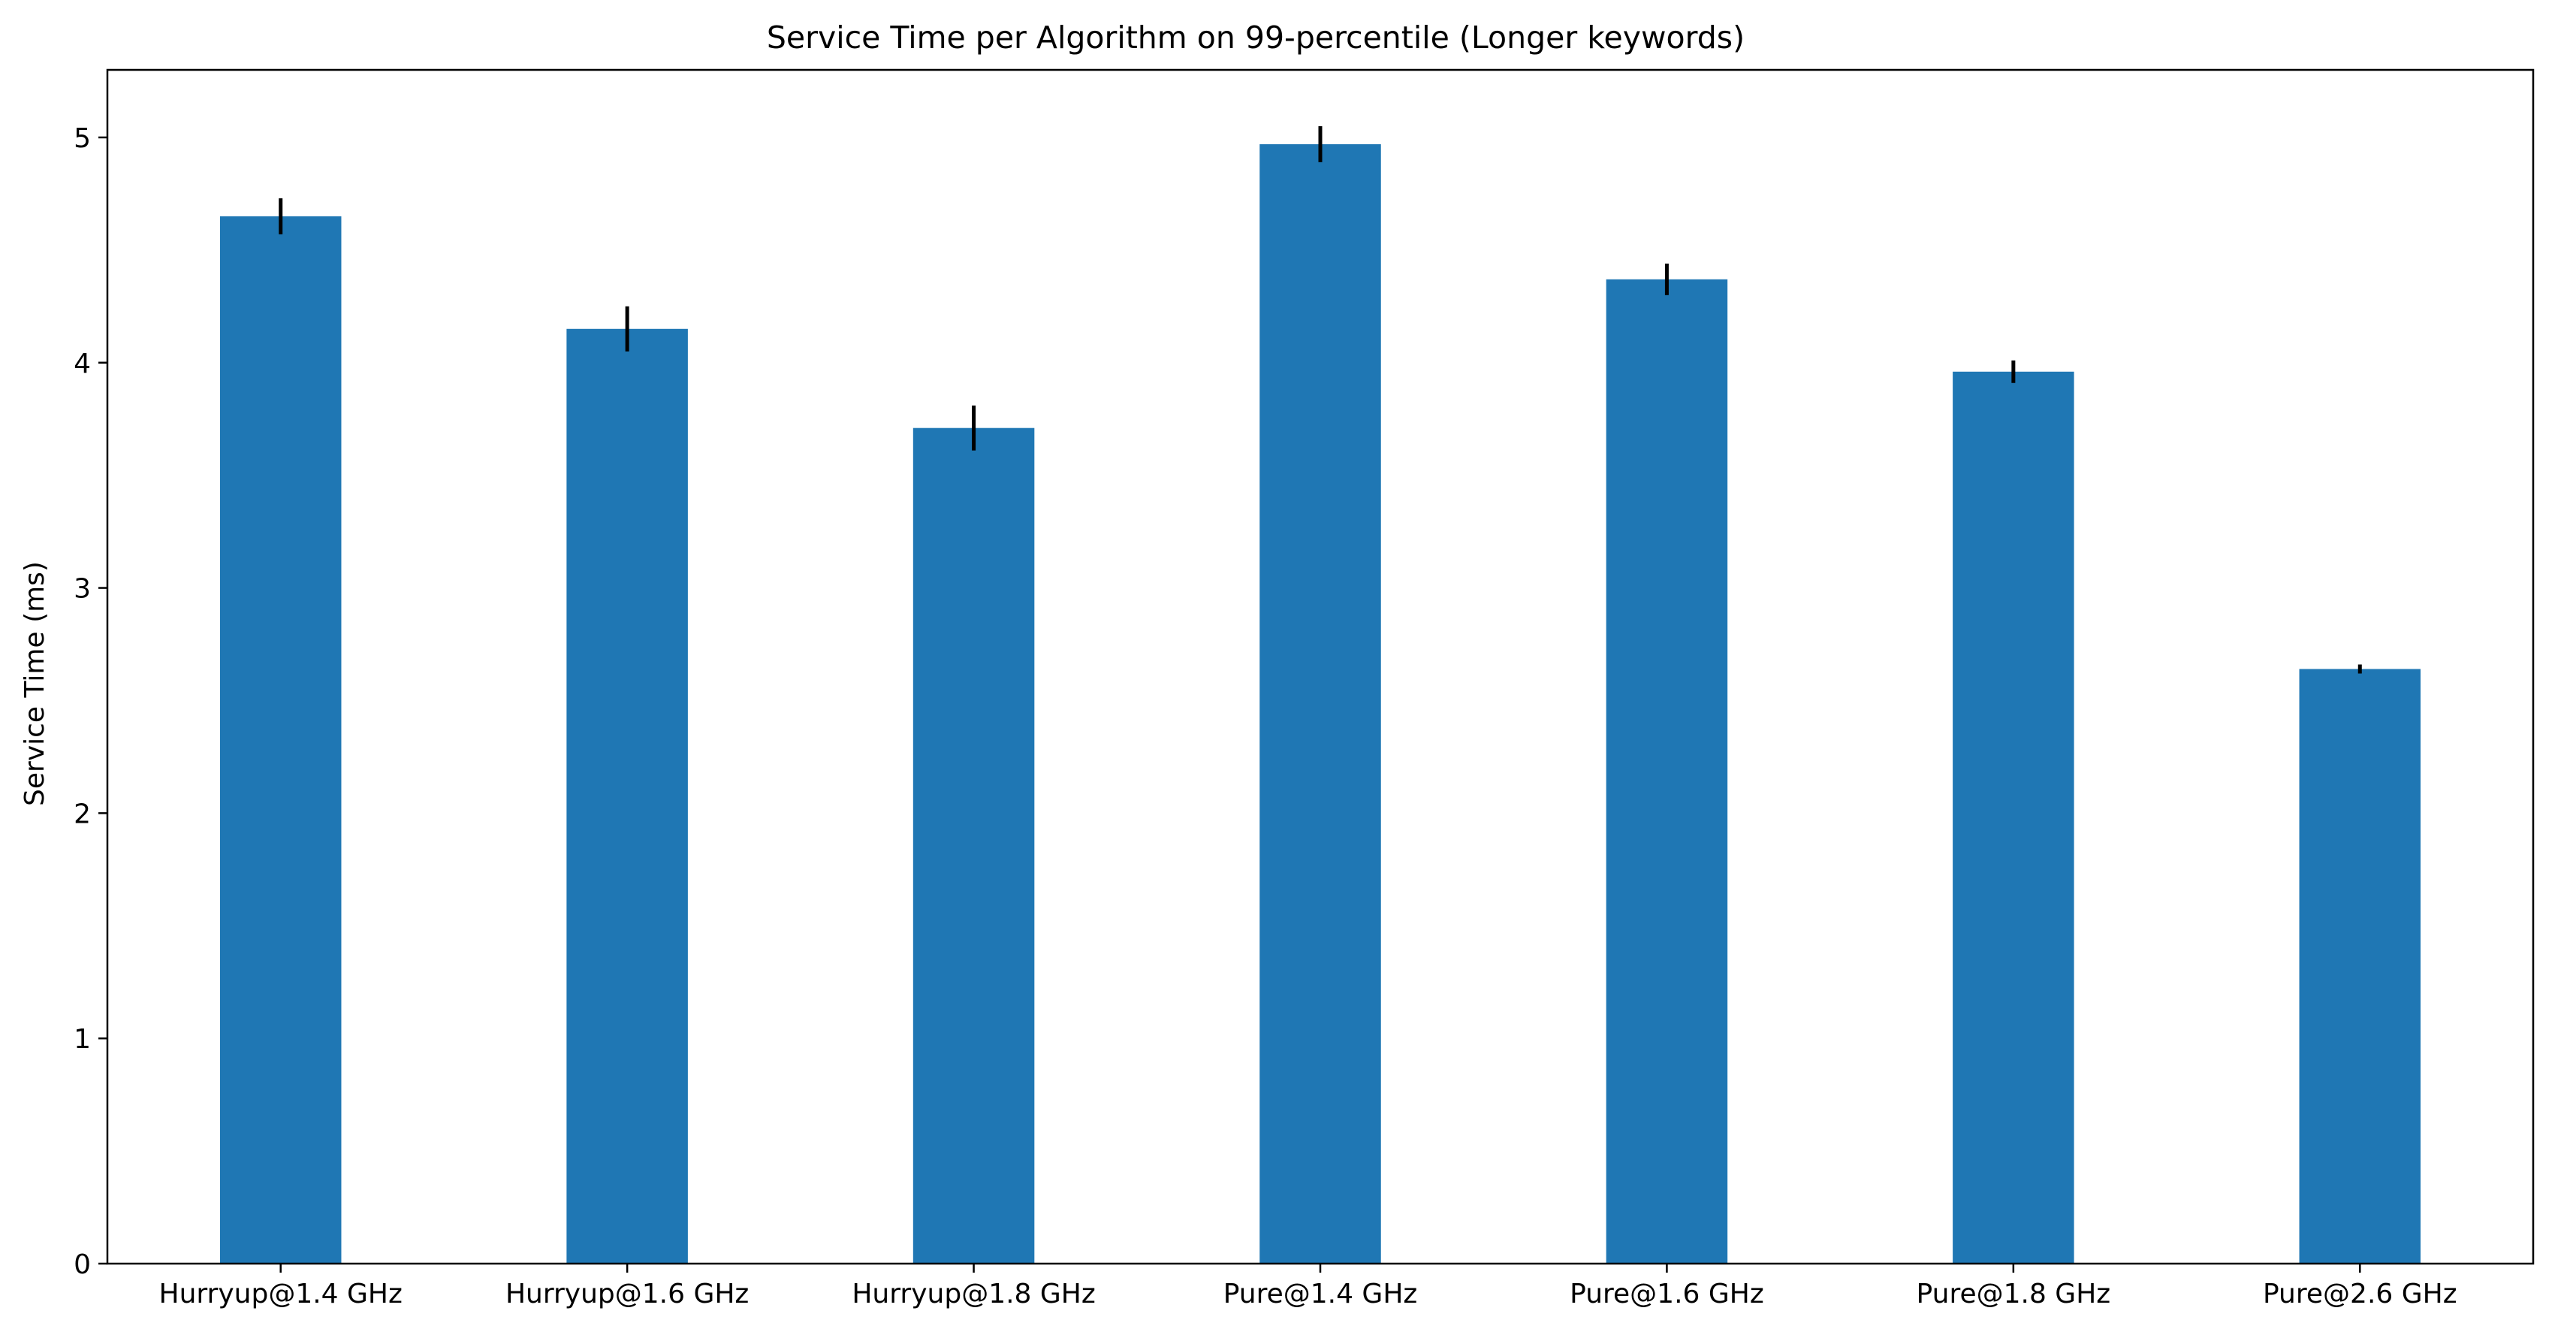  Describe the element at coordinates (281, 1294) in the screenshot. I see `x-tick-label-0: Hurryup@1.4 GHz` at that location.